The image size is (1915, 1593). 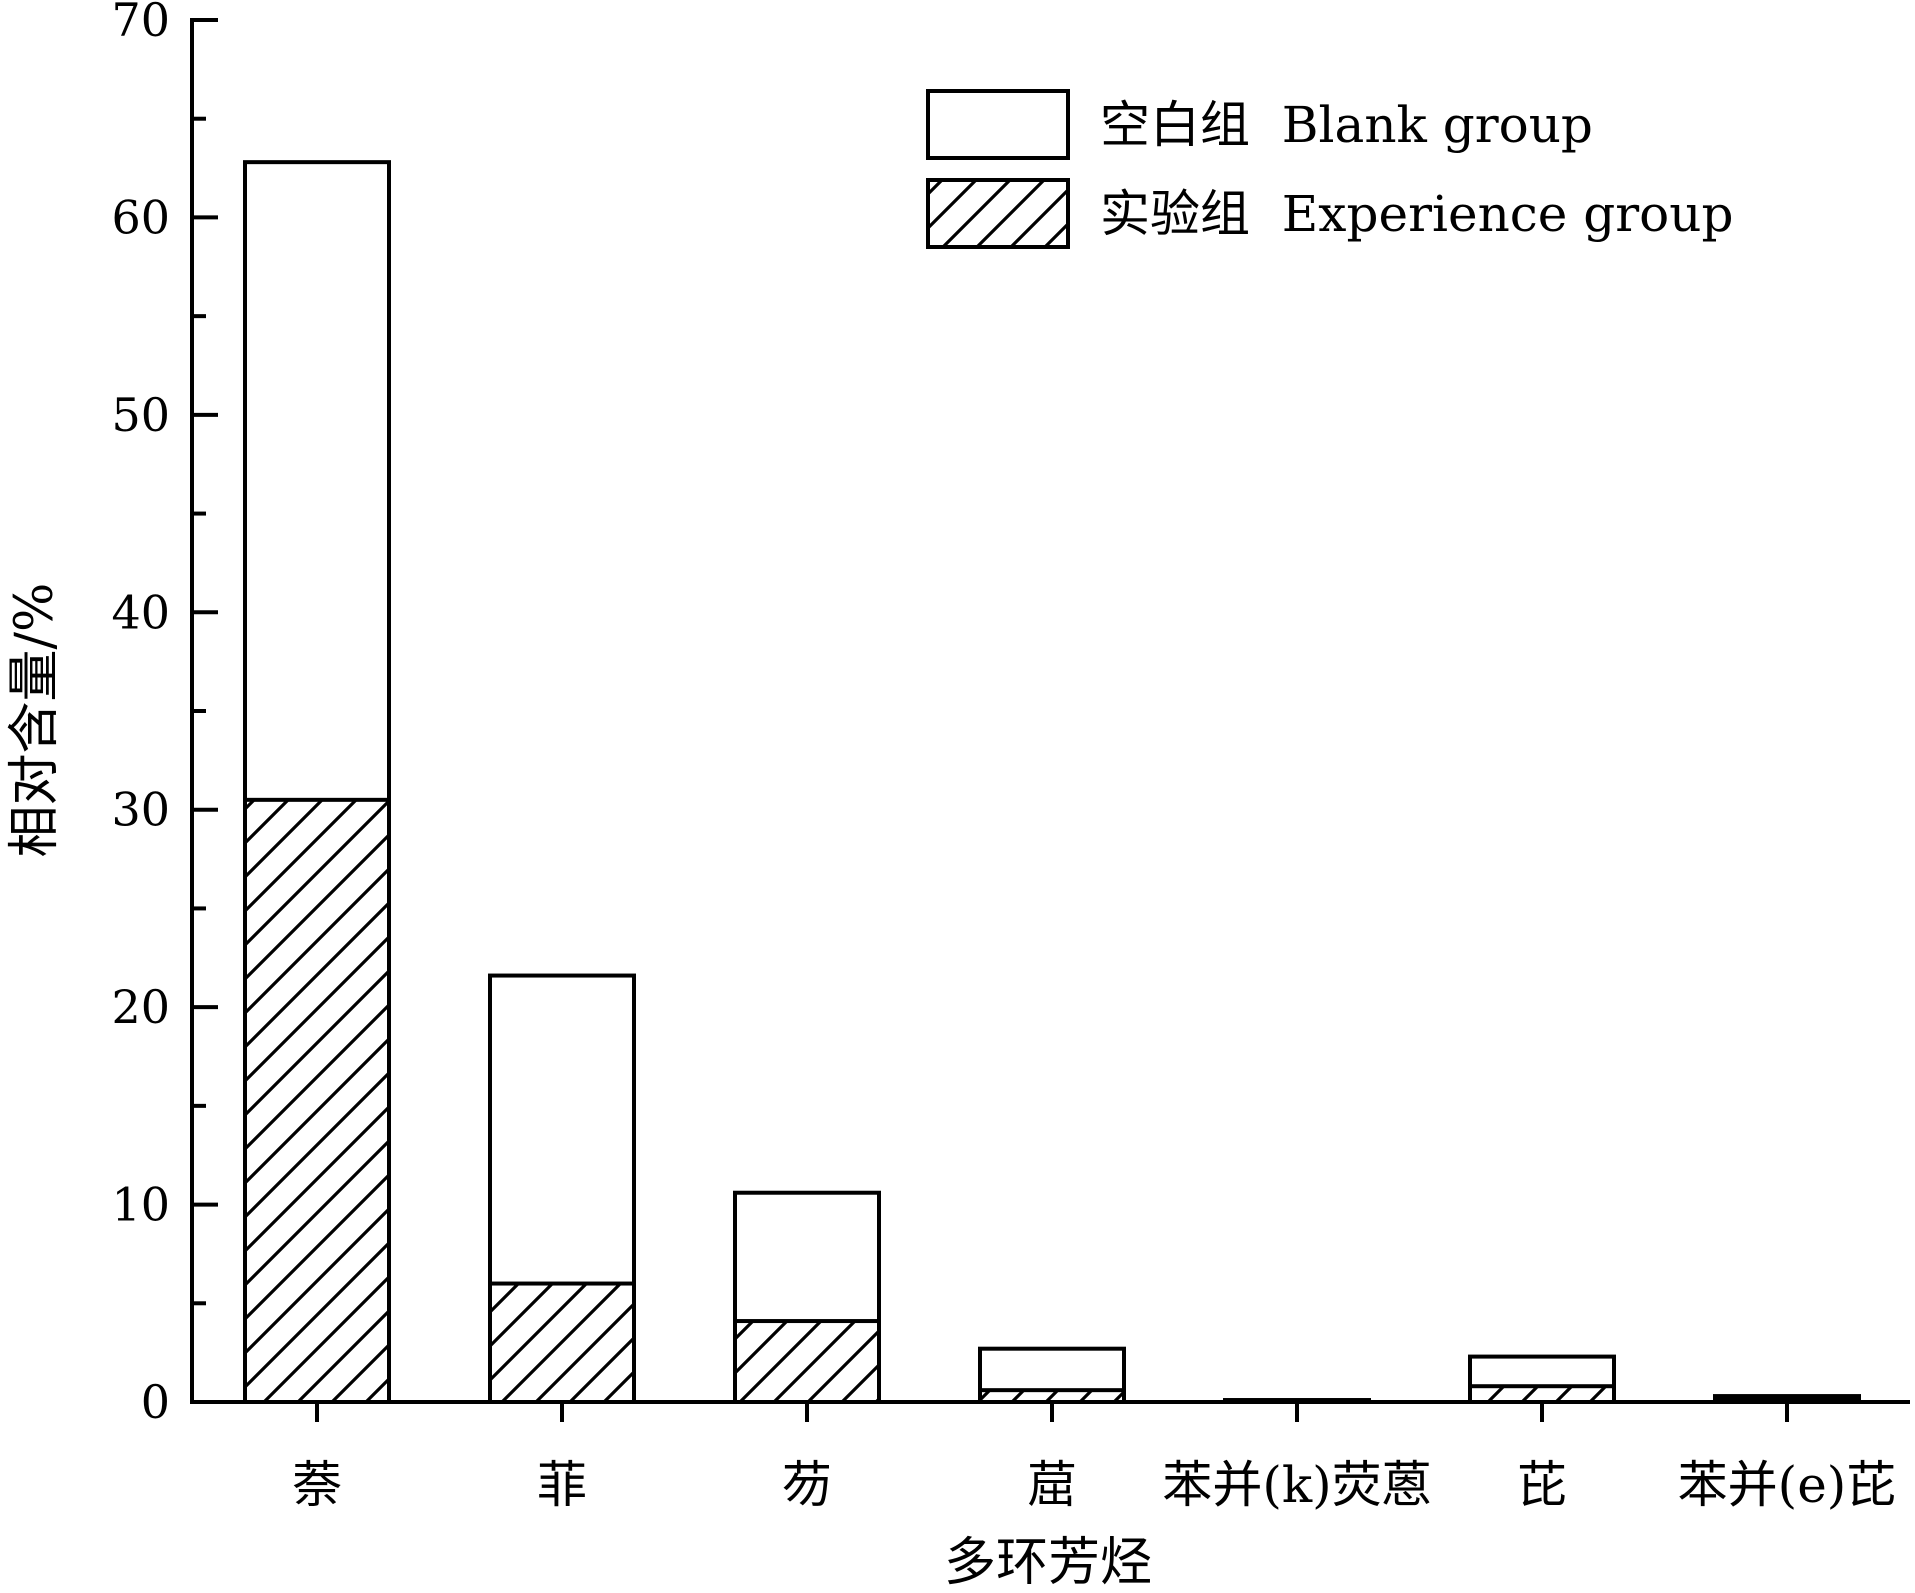 I want to click on y-tick-label: 10, so click(x=140, y=1205).